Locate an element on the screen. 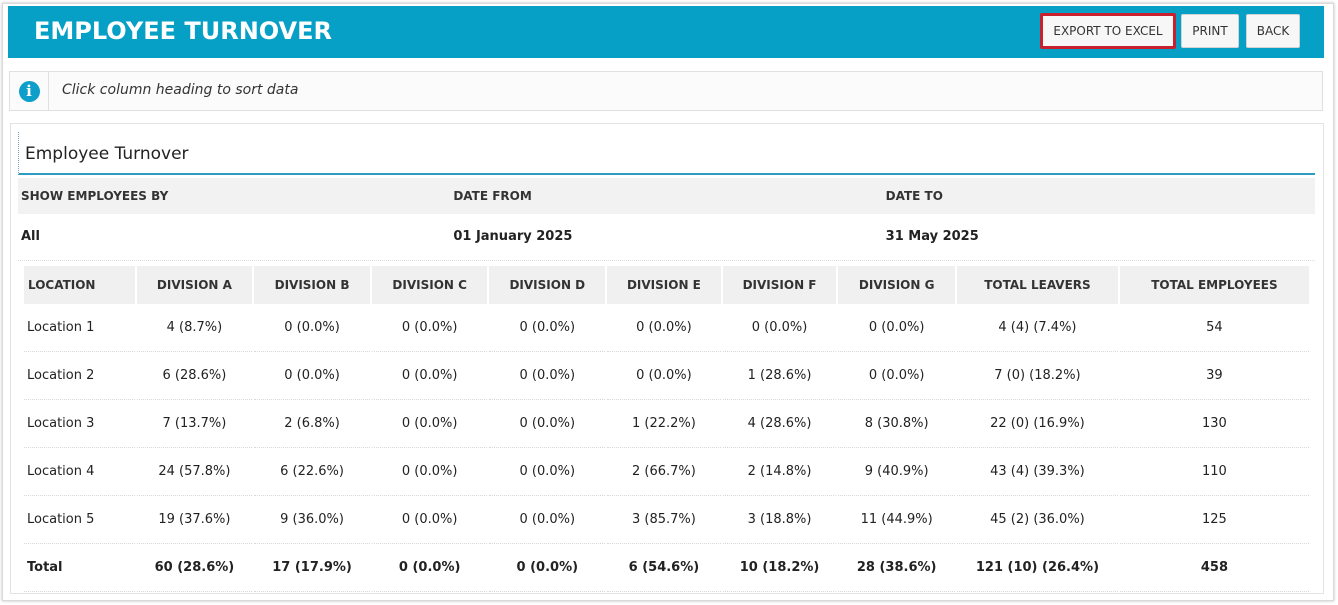 The height and width of the screenshot is (605, 1338). table-cell: 60 (28.6%) is located at coordinates (194, 568).